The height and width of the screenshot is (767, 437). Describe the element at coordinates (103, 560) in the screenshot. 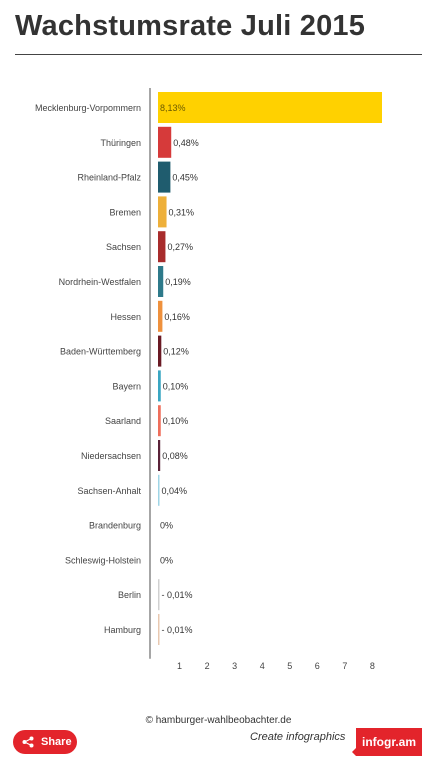

I see `category-label: Schleswig-Holstein` at that location.